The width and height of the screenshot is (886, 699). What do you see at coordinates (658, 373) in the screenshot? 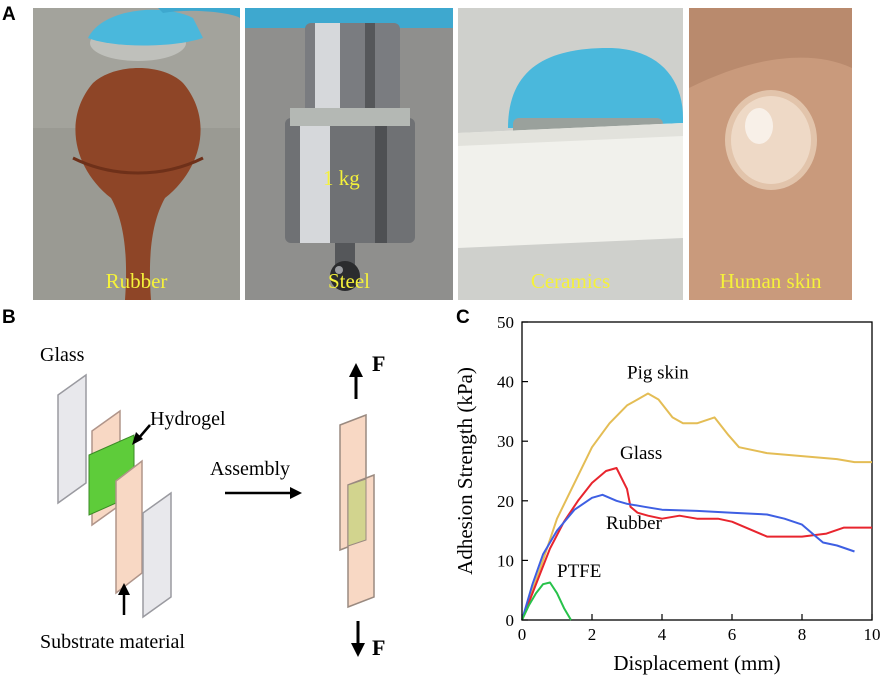
I see `series-annotation: Pig skin` at bounding box center [658, 373].